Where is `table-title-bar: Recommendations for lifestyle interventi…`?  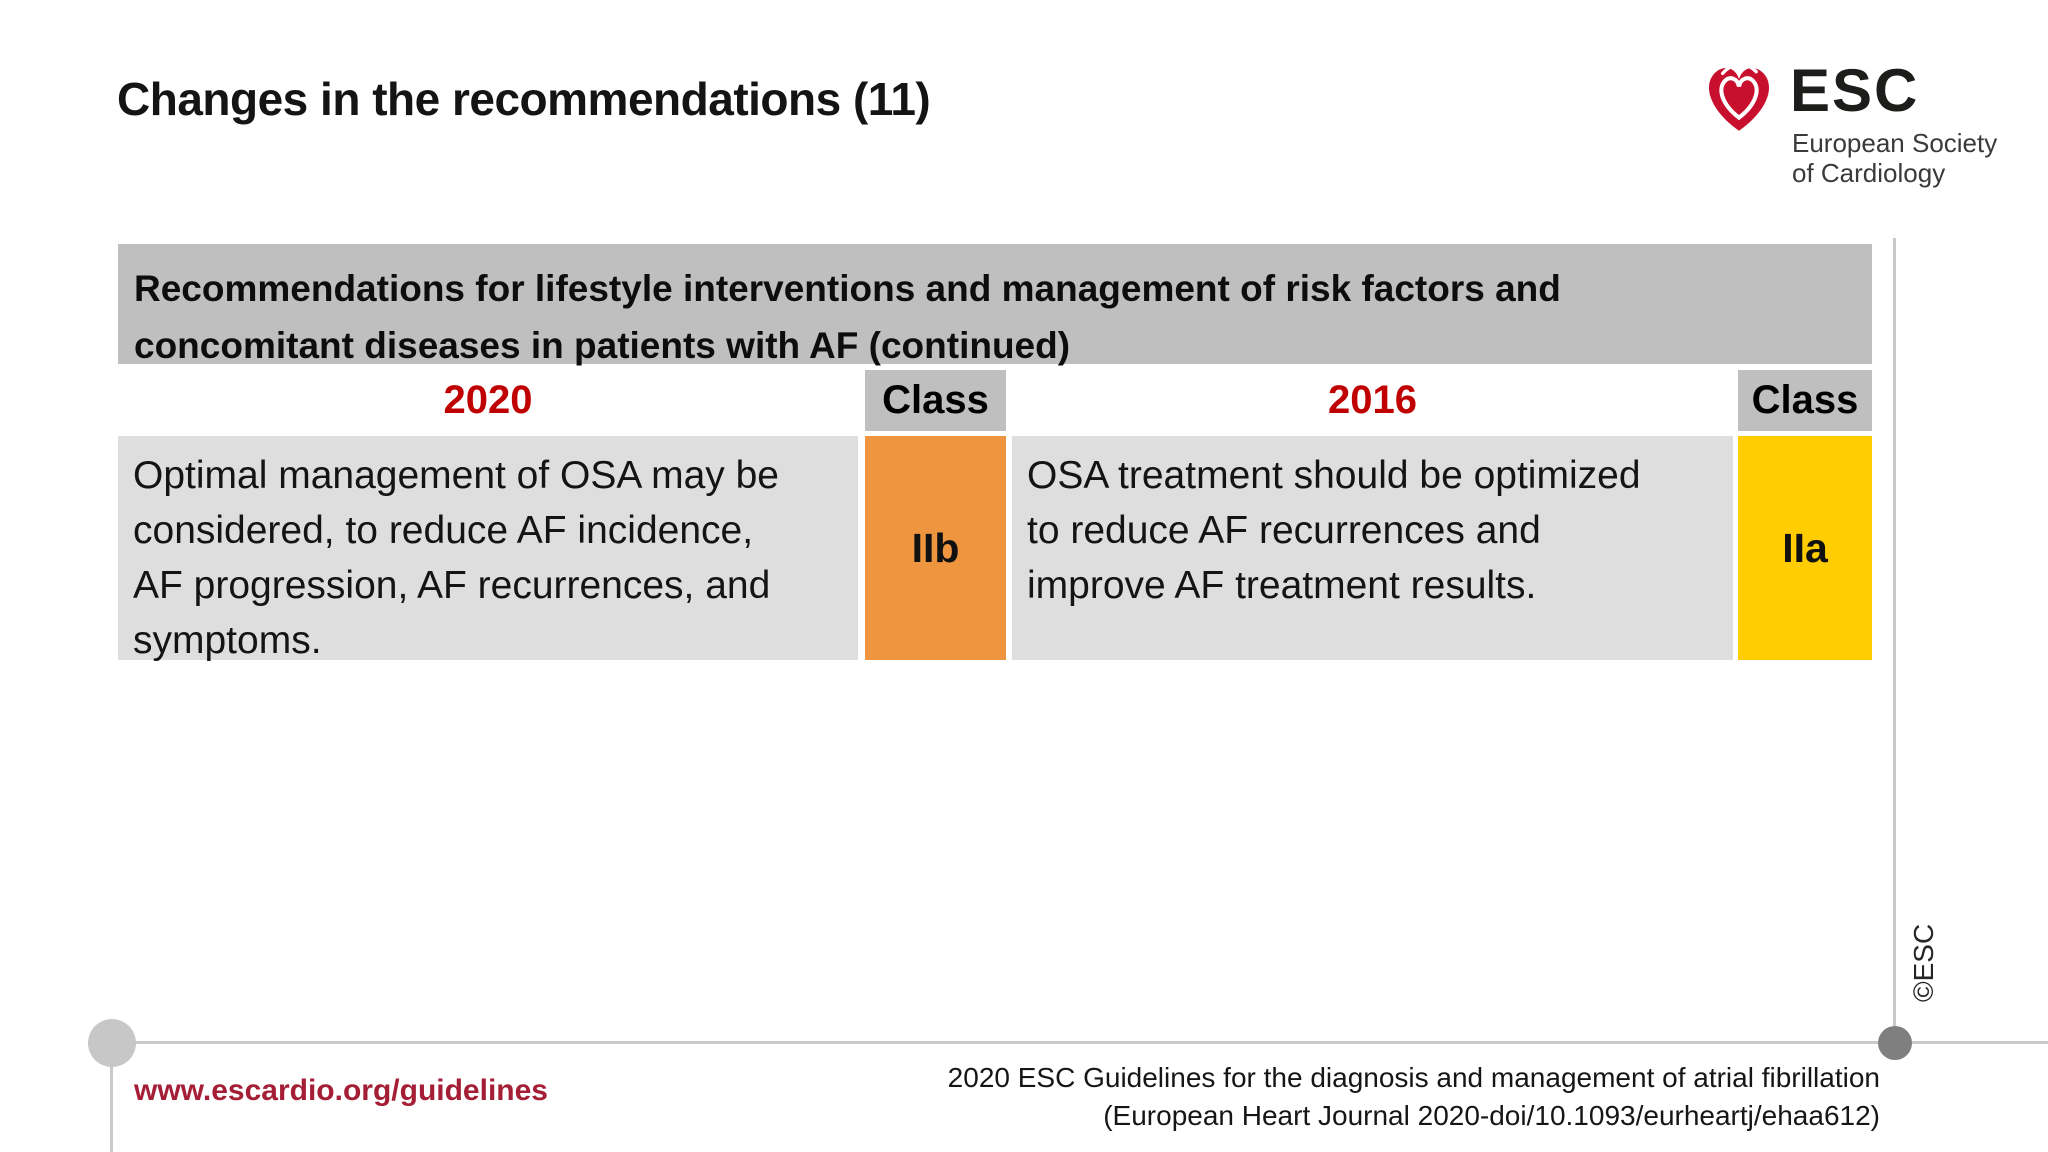
table-title-bar: Recommendations for lifestyle interventi… is located at coordinates (995, 305).